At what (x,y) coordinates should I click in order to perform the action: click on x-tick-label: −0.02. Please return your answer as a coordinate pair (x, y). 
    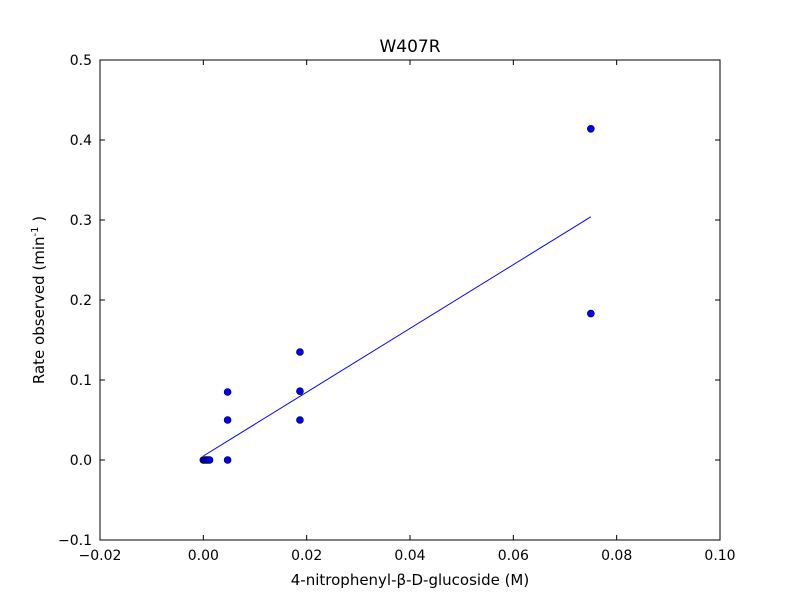
    Looking at the image, I should click on (100, 556).